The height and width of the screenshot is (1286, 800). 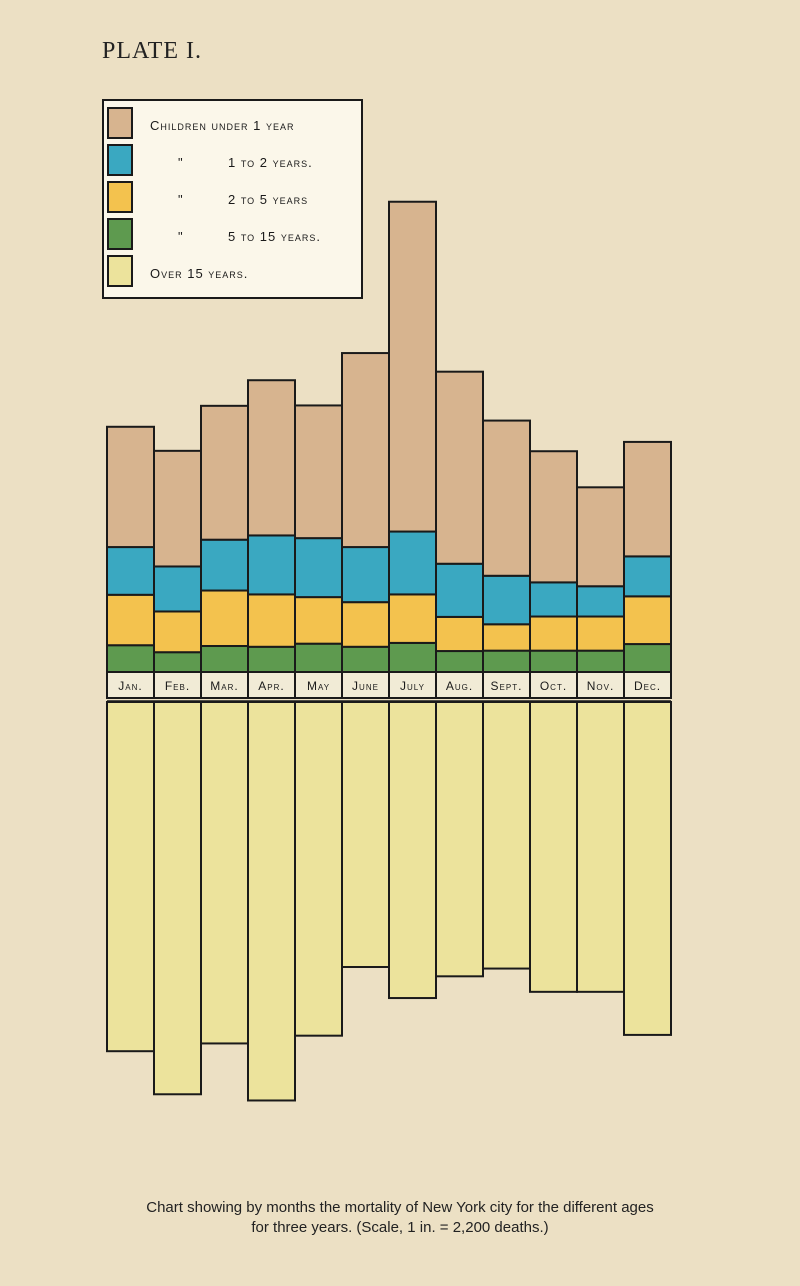 I want to click on bar-2-to-5-years-aug, so click(x=459, y=634).